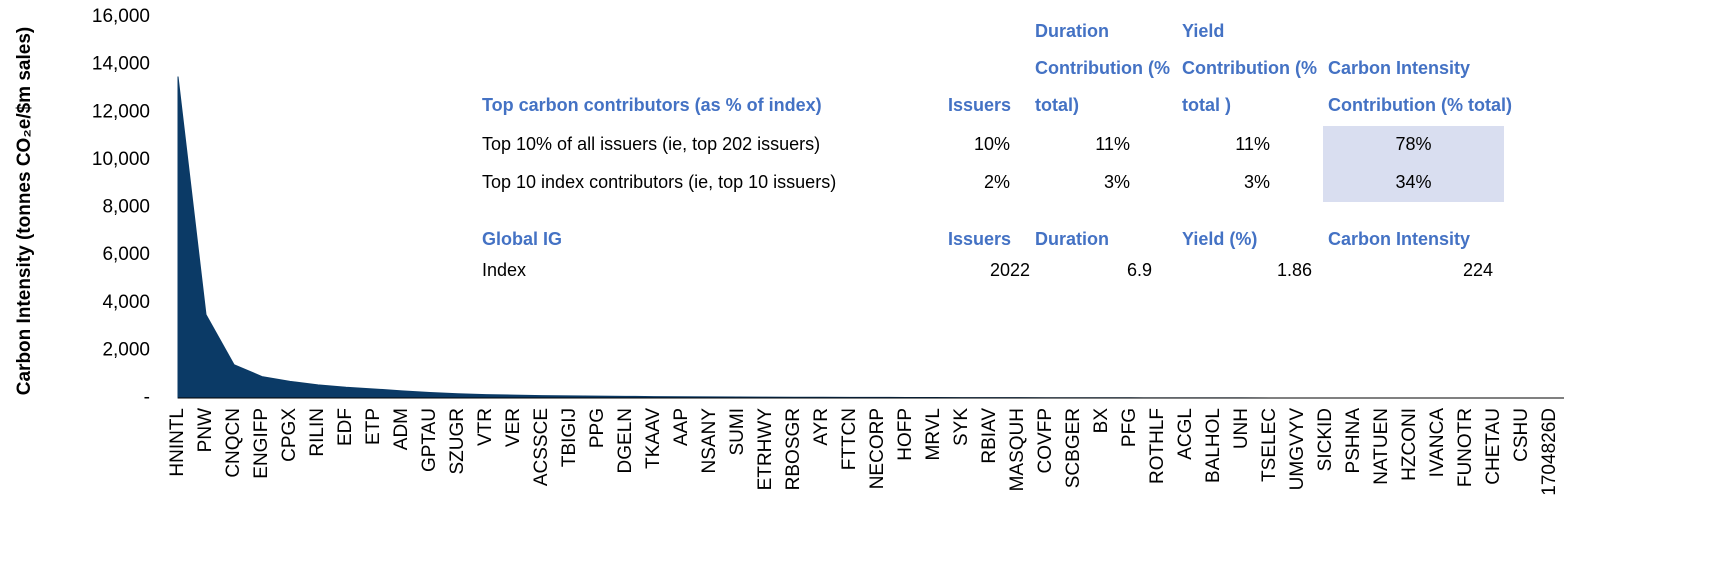 This screenshot has height=578, width=1720. Describe the element at coordinates (989, 436) in the screenshot. I see `x-tick-label: RBIAV` at that location.